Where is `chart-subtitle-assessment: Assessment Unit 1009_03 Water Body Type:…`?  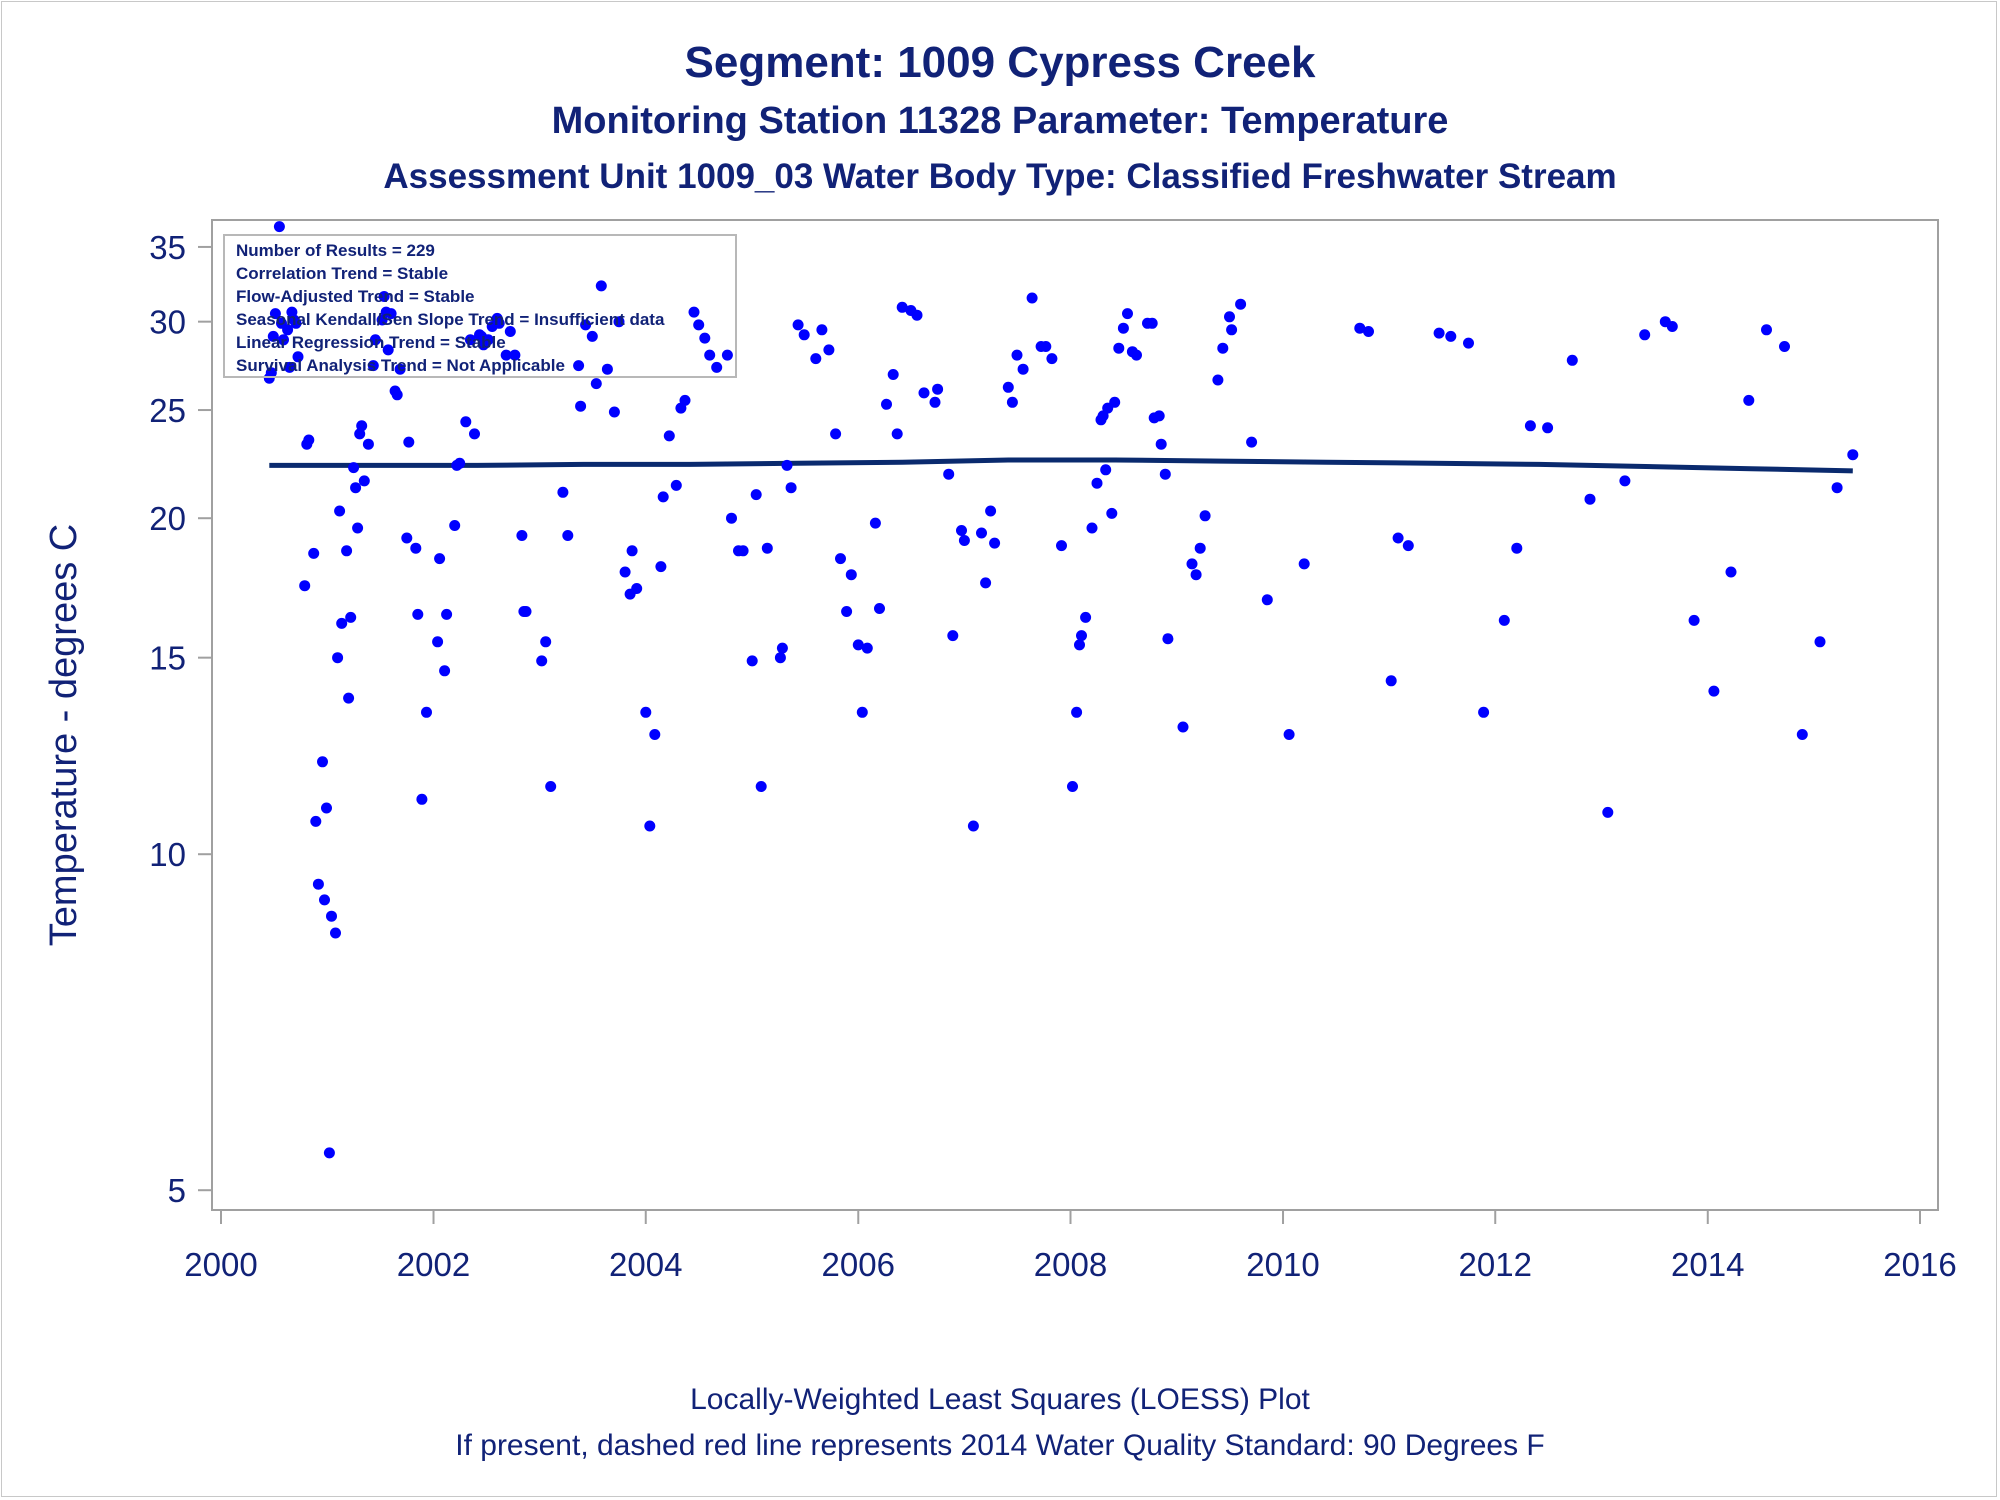
chart-subtitle-assessment: Assessment Unit 1009_03 Water Body Type:… is located at coordinates (1000, 176).